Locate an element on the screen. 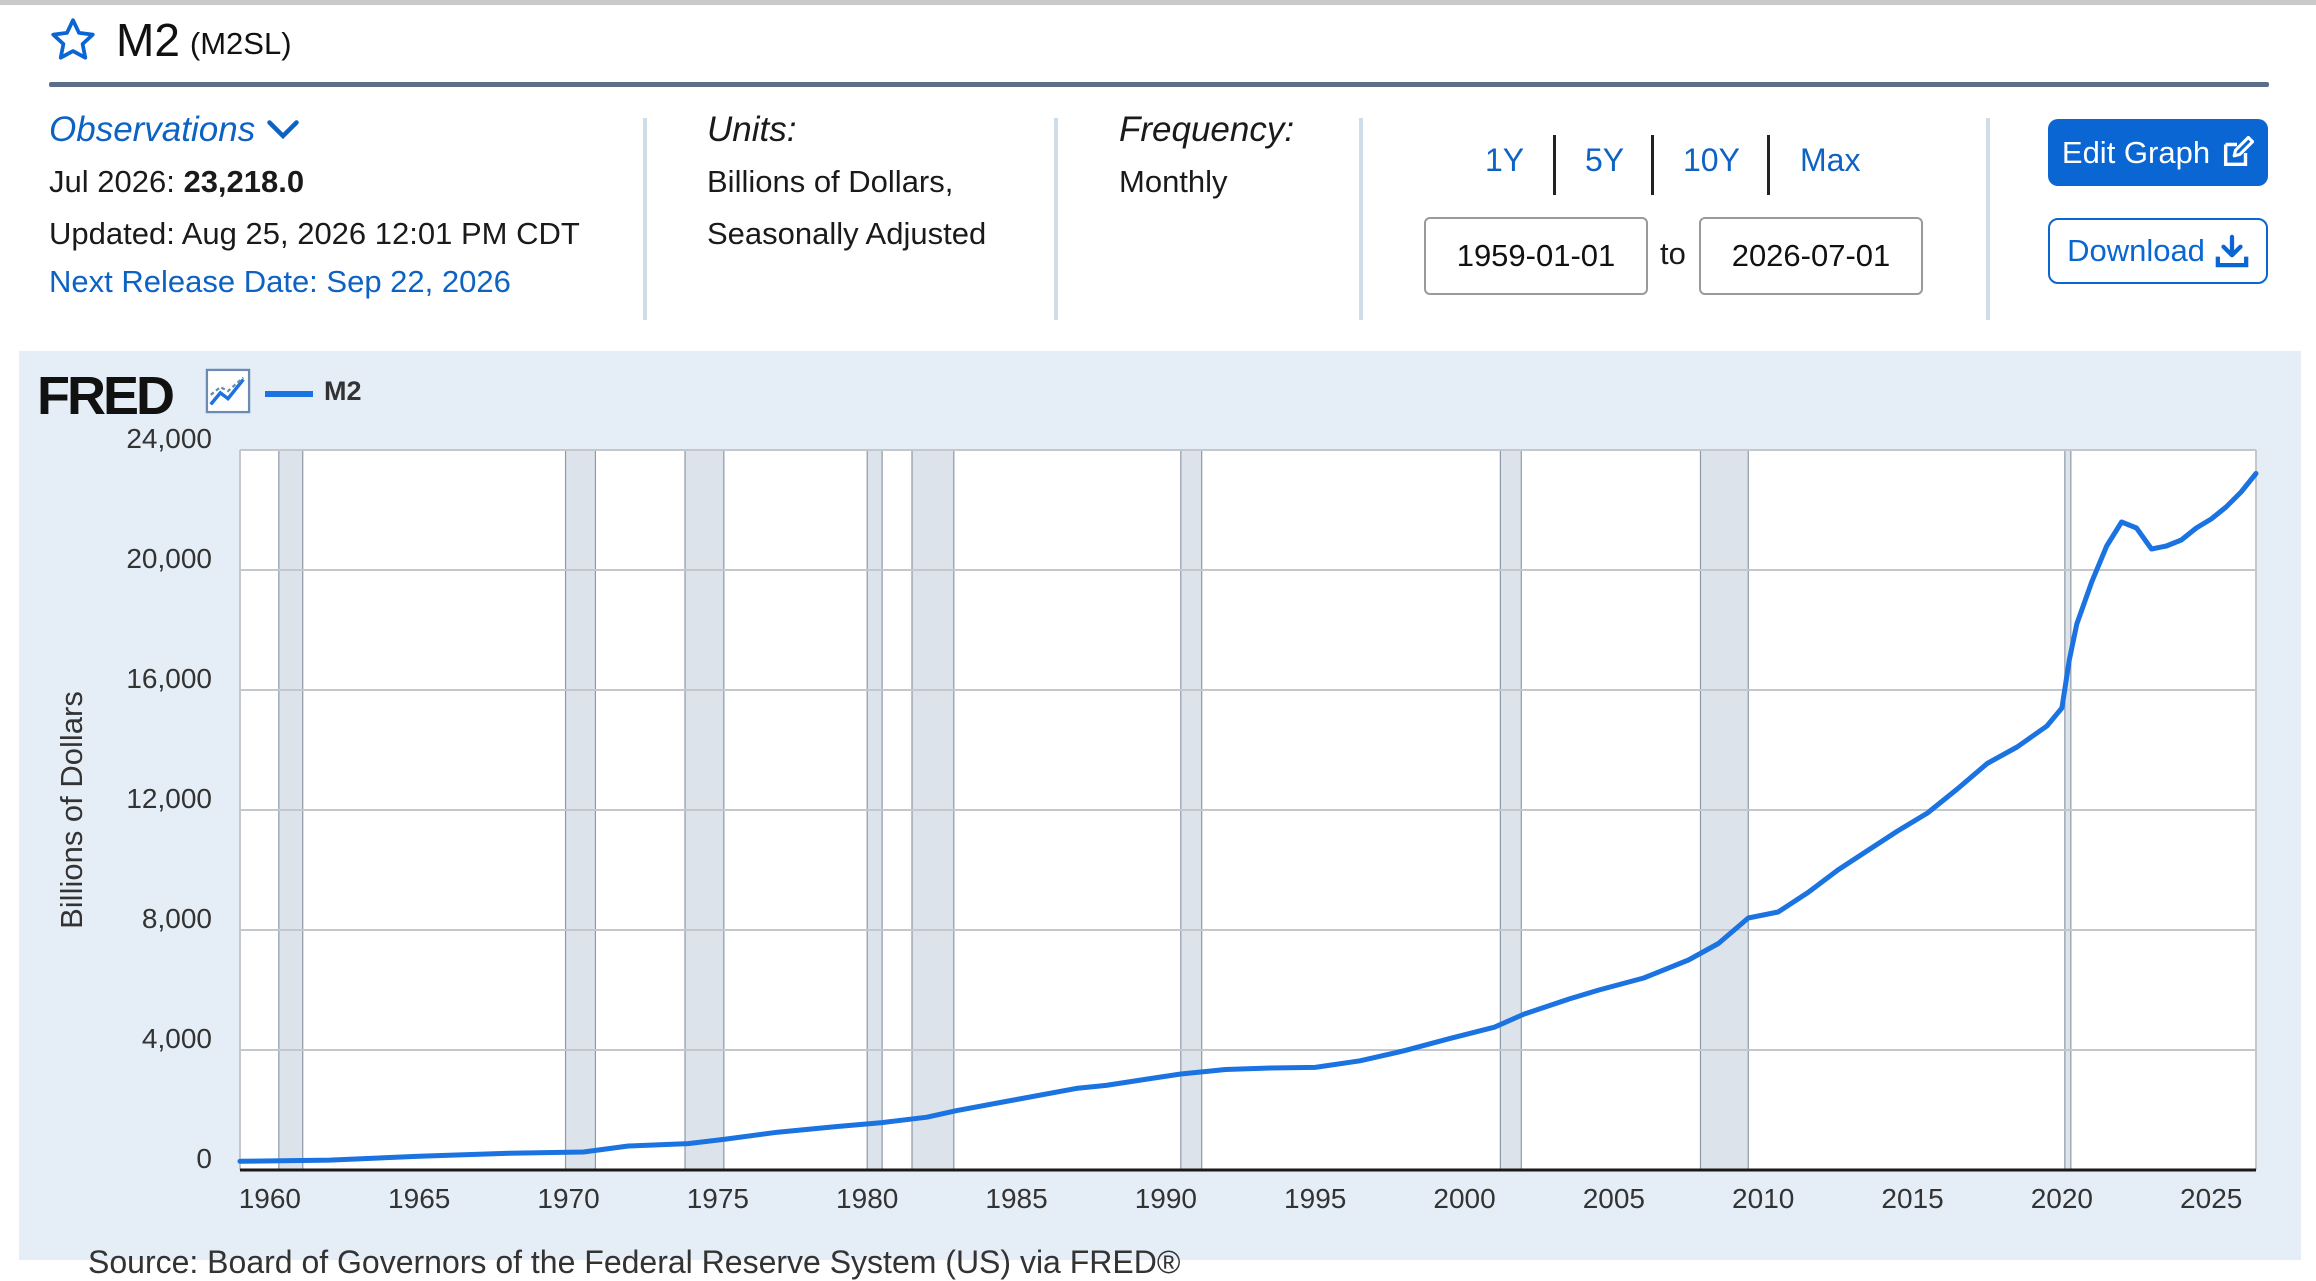 This screenshot has width=2316, height=1281. x-tick-label: 2010 is located at coordinates (1763, 1198).